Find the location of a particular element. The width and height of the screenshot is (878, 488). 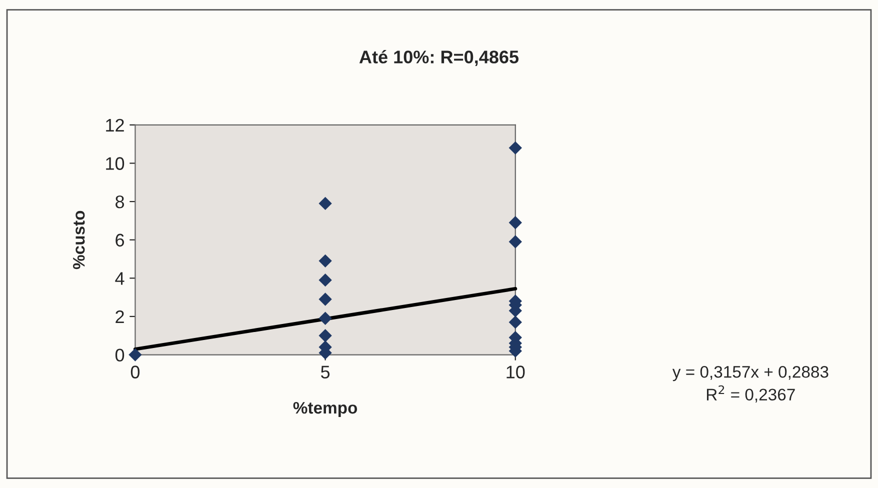

y-tick-label: 10 is located at coordinates (115, 163).